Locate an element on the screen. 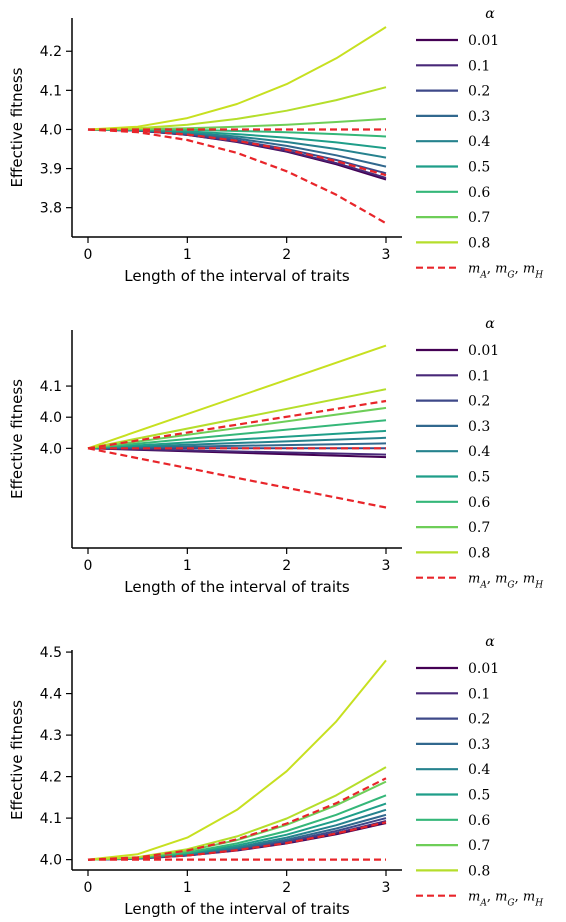  y-tick-label: 4.3 is located at coordinates (51, 736).